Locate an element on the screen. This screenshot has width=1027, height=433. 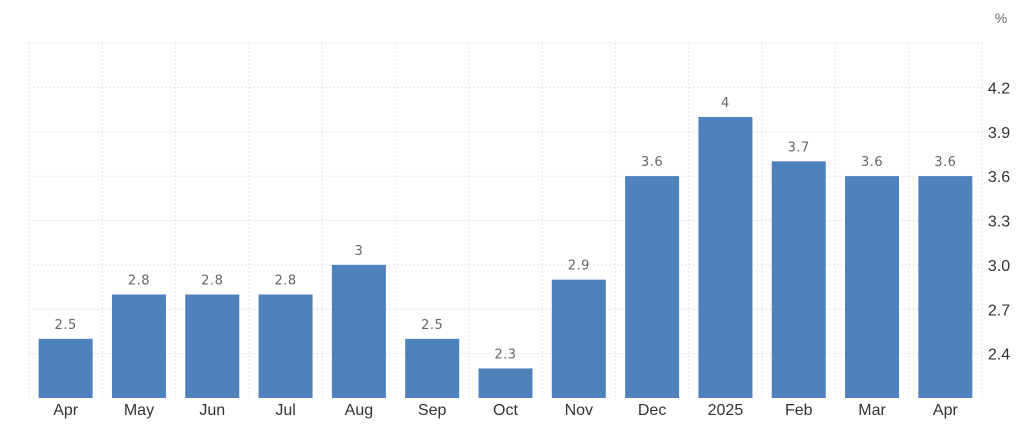
data-label: 4 is located at coordinates (725, 103).